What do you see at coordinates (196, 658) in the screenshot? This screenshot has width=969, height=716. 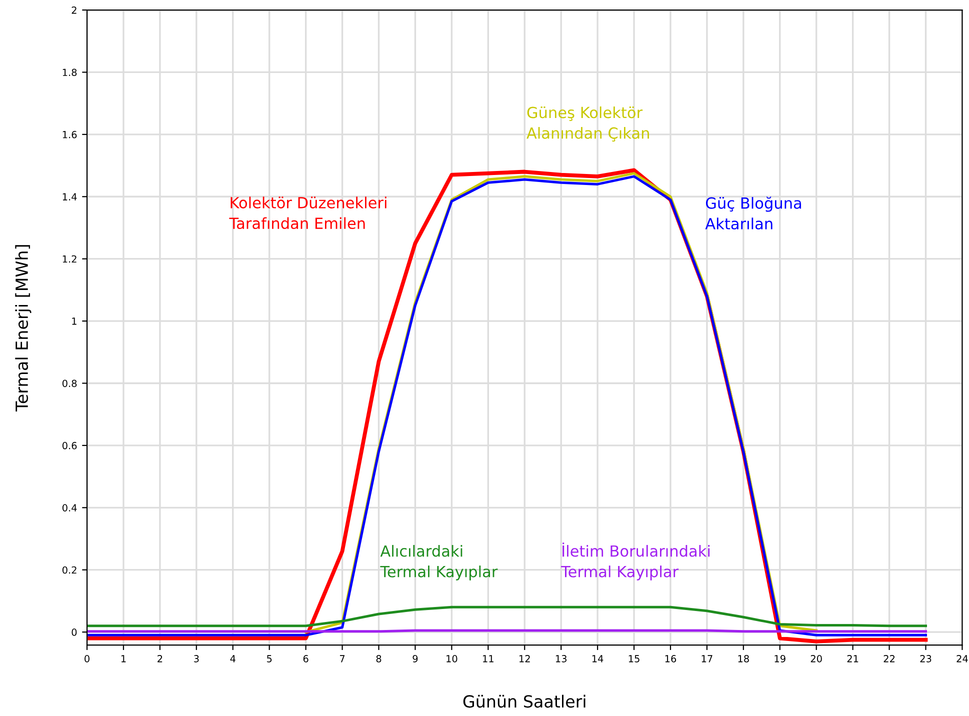 I see `x-tick-label: 3` at bounding box center [196, 658].